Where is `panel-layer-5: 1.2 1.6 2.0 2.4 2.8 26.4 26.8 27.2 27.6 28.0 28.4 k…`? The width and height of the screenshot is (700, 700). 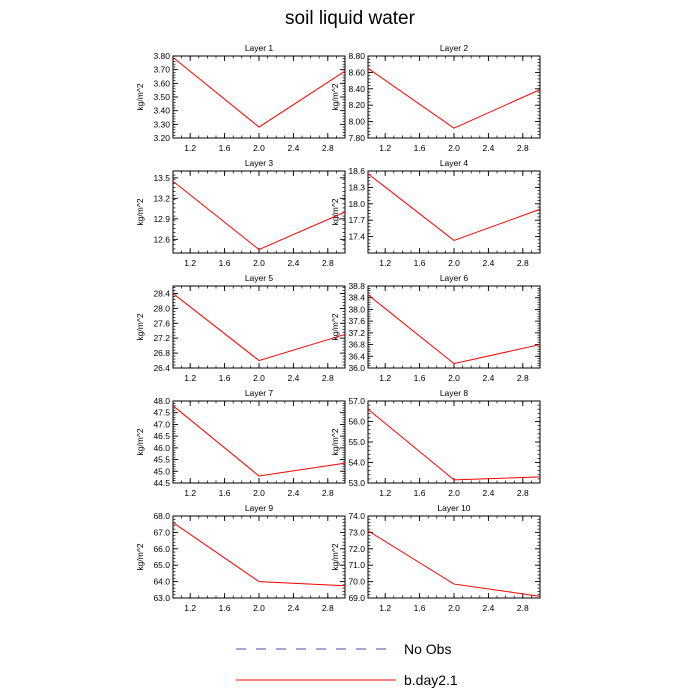 panel-layer-5: 1.2 1.6 2.0 2.4 2.8 26.4 26.8 27.2 27.6 28.0 28.4 k… is located at coordinates (240, 328).